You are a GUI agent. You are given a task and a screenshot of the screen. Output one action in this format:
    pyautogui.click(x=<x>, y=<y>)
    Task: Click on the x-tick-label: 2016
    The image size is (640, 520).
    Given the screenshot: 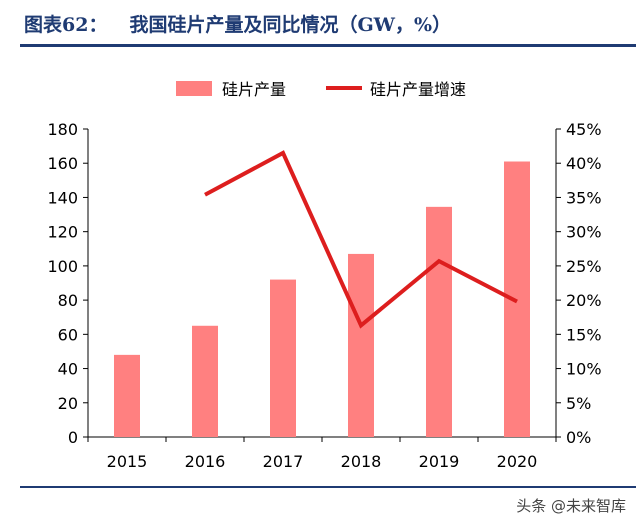 What is the action you would take?
    pyautogui.click(x=205, y=461)
    